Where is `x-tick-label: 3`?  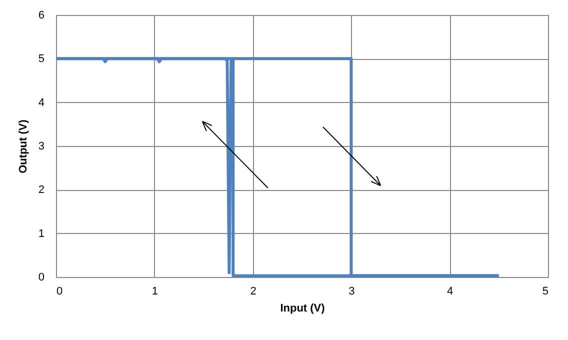
x-tick-label: 3 is located at coordinates (351, 292).